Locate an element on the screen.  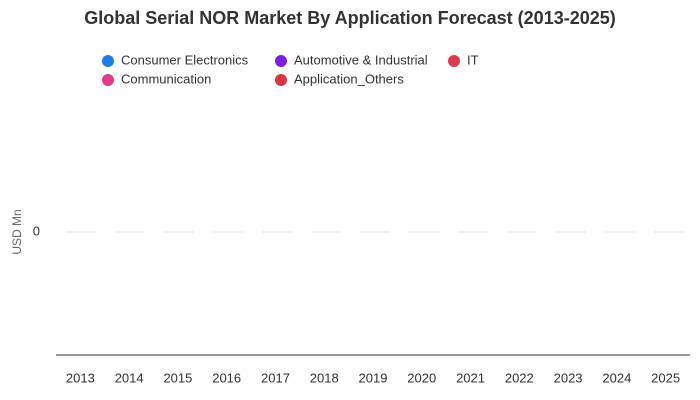
x-tick-label: 2015 is located at coordinates (177, 377).